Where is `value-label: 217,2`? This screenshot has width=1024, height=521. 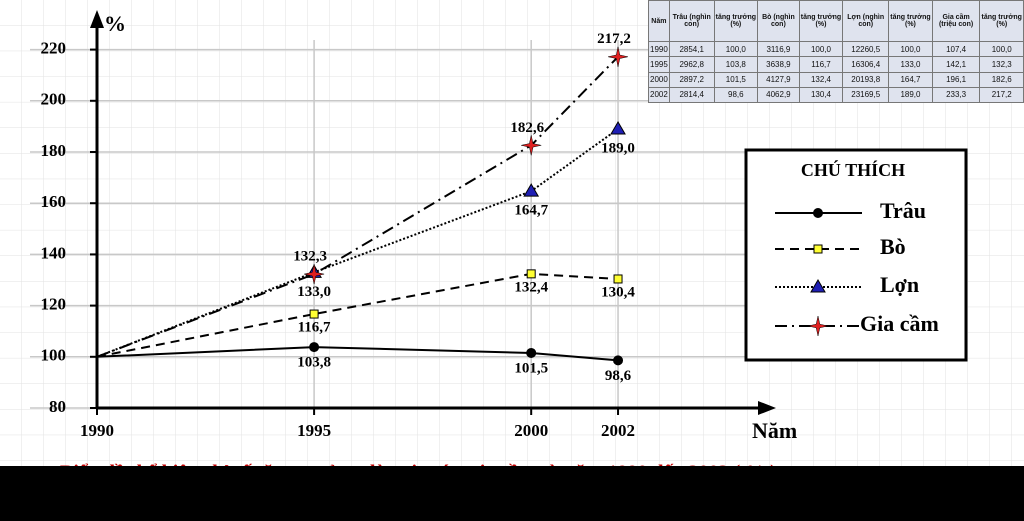
value-label: 217,2 is located at coordinates (614, 39).